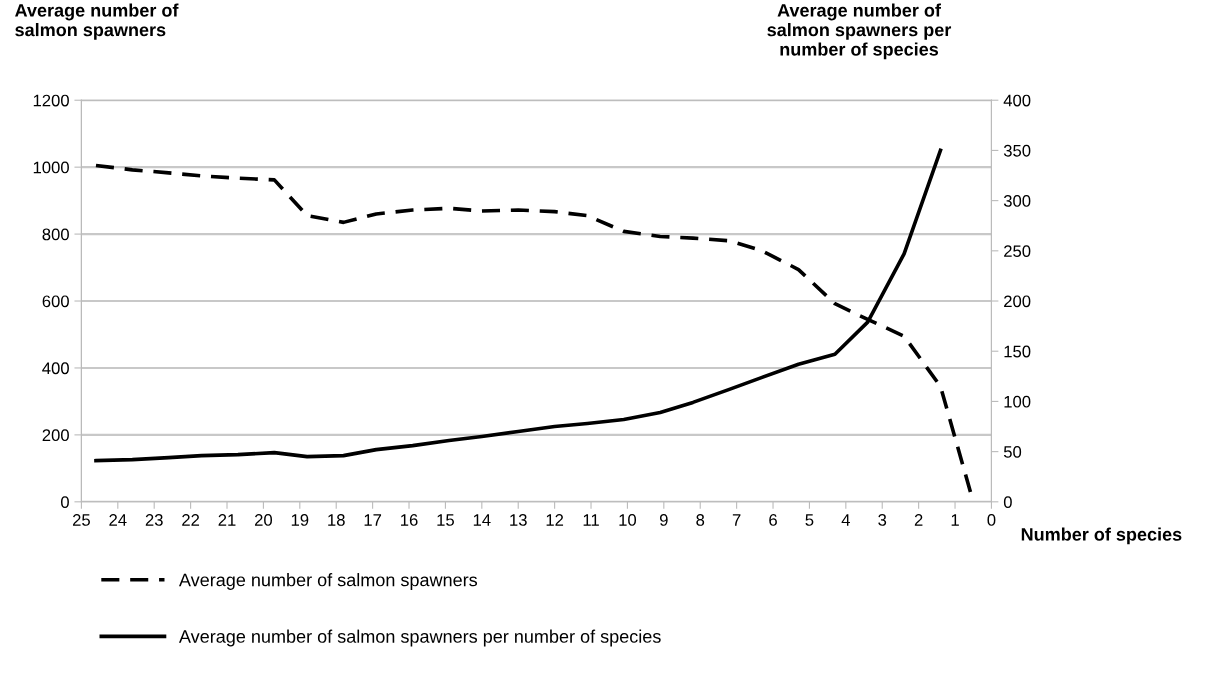 The image size is (1215, 696). Describe the element at coordinates (1017, 100) in the screenshot. I see `y2-tick-label: 400` at that location.